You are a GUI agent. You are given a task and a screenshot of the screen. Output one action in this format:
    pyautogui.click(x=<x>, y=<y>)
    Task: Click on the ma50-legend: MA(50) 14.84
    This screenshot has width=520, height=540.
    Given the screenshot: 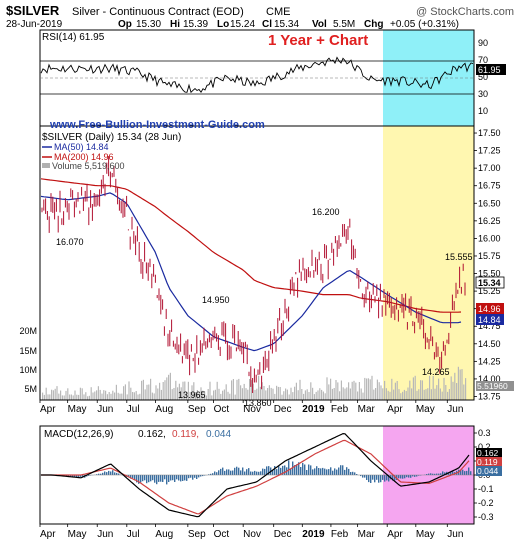 What is the action you would take?
    pyautogui.click(x=81, y=147)
    